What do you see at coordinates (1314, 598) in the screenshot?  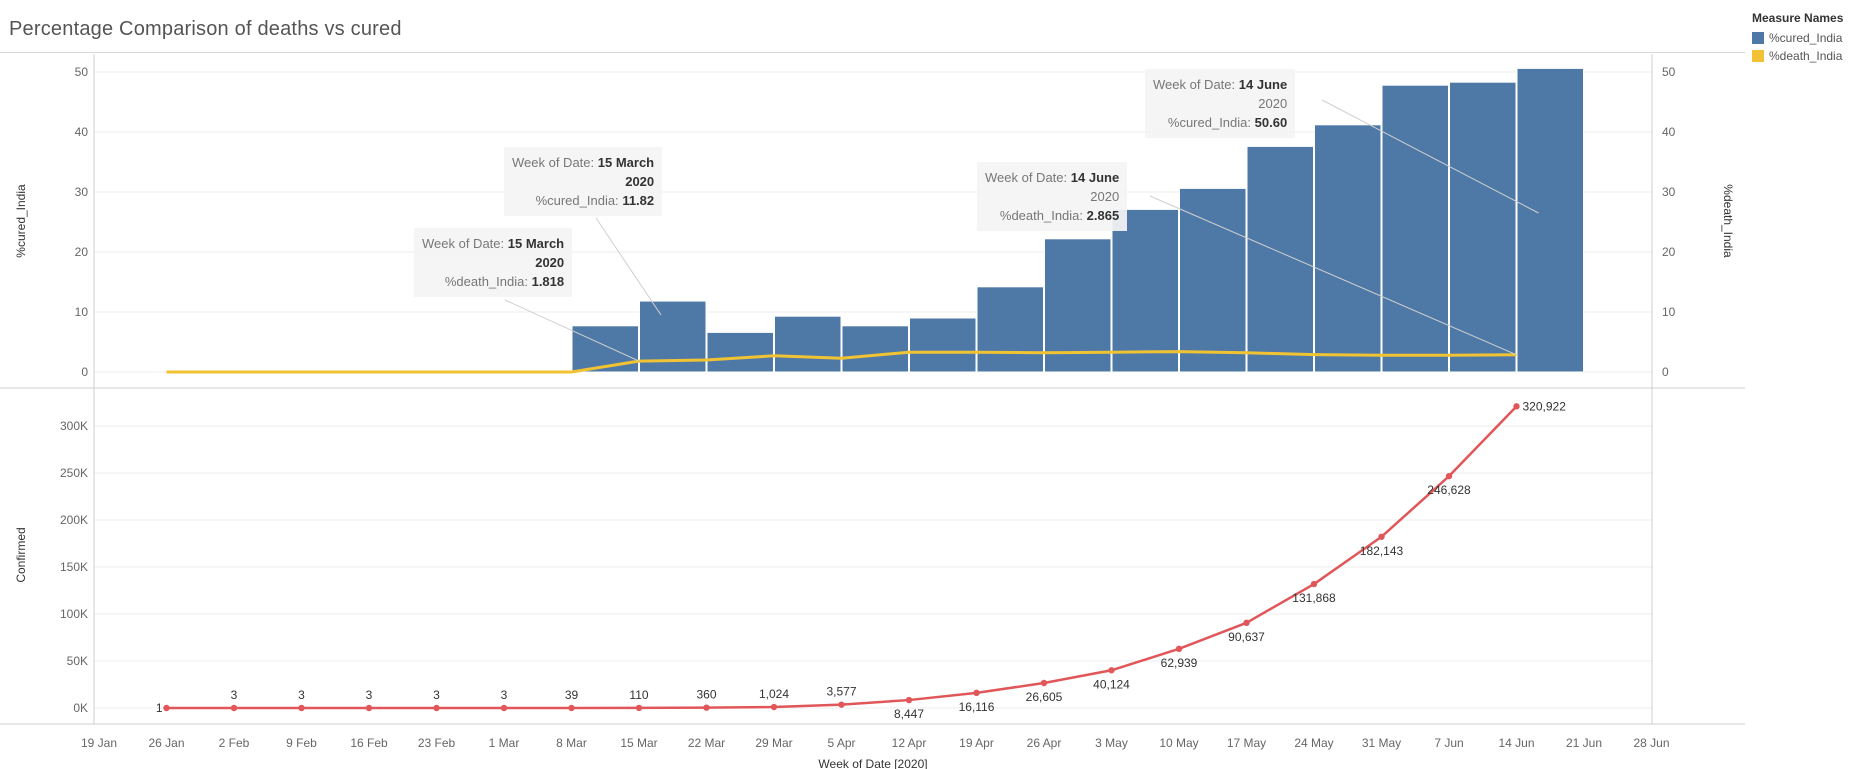 I see `confirmed-data-label: 131,868` at bounding box center [1314, 598].